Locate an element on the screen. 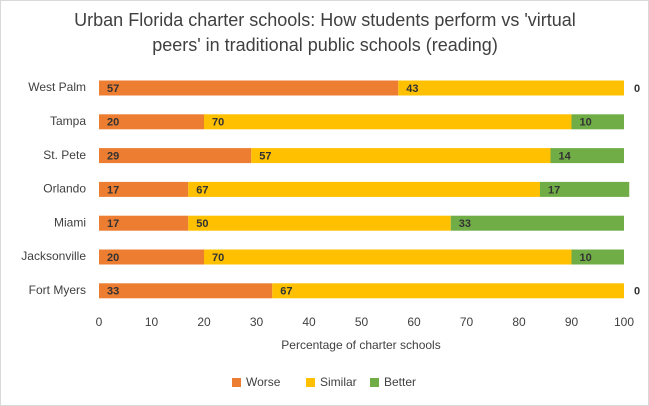 The width and height of the screenshot is (649, 406). y-tick-label: West Palm is located at coordinates (57, 87).